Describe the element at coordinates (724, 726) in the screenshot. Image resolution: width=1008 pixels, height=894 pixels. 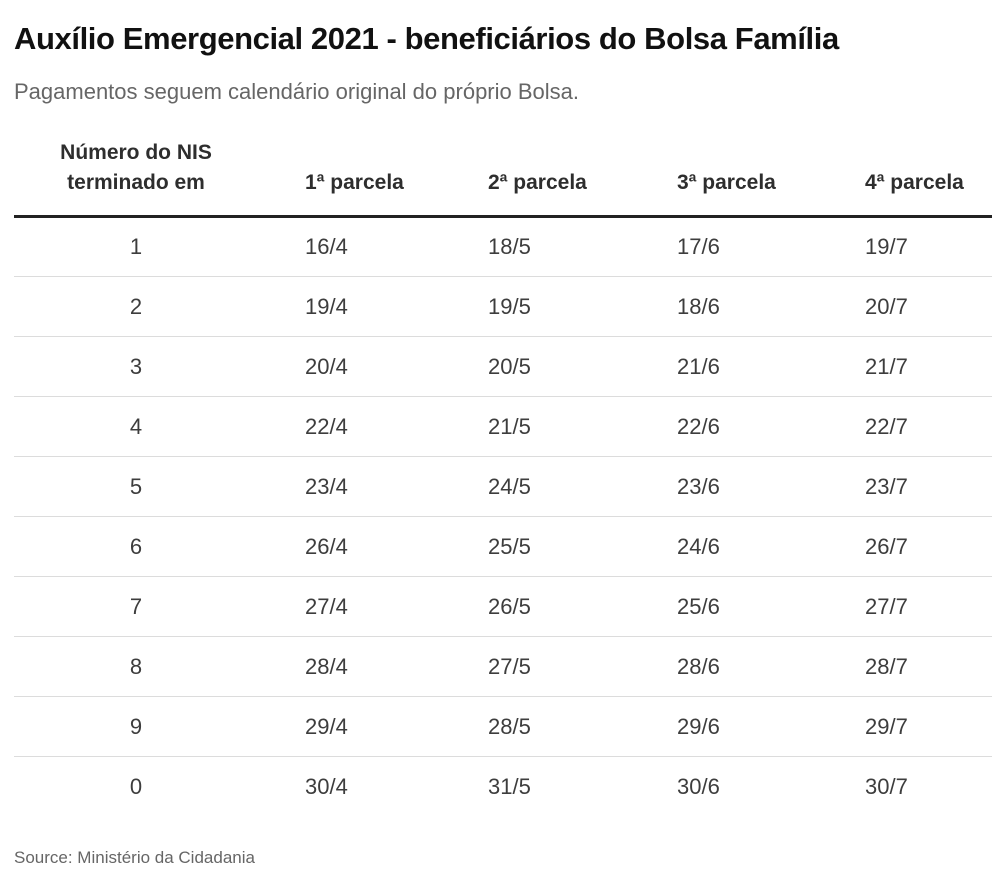
I see `parcela-date-cell: 29/6` at that location.